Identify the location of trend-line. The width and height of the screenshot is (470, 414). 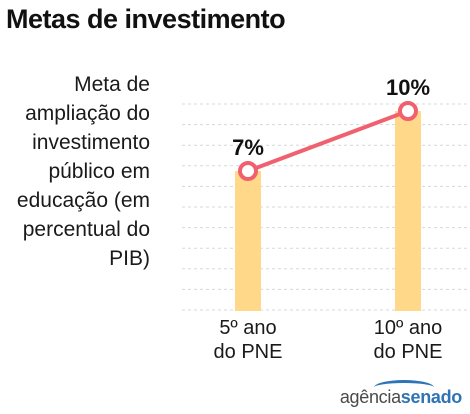
(328, 141).